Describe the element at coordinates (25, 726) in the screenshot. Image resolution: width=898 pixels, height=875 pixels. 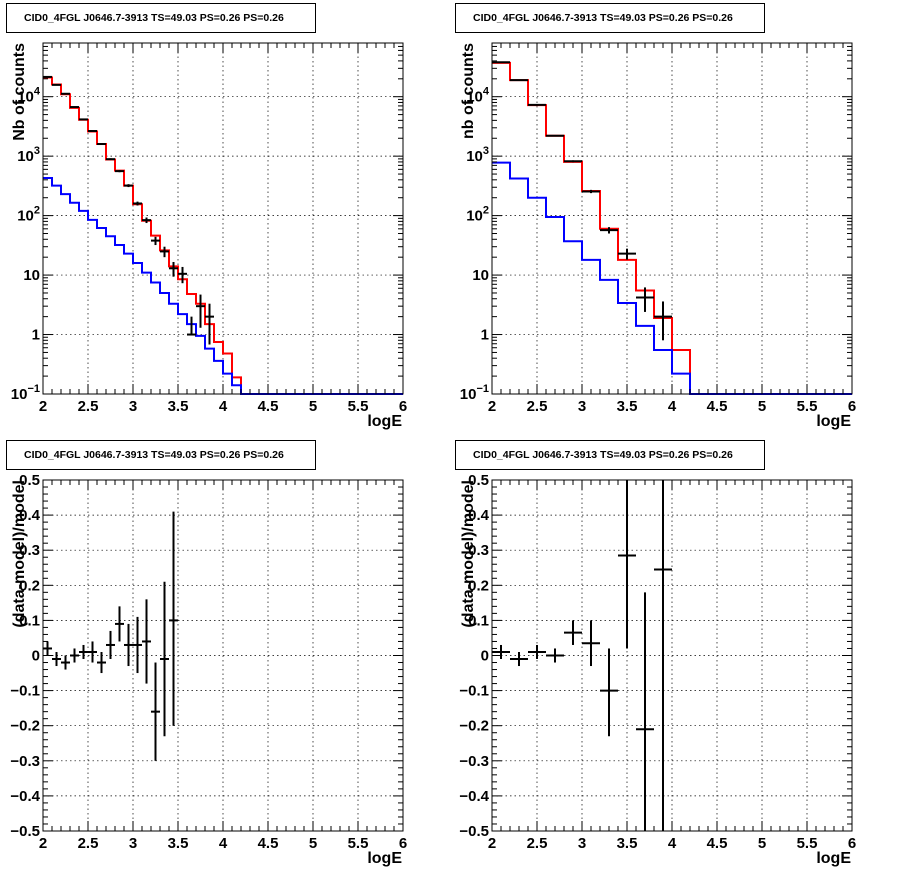
I see `y-tick-label: −0.2` at that location.